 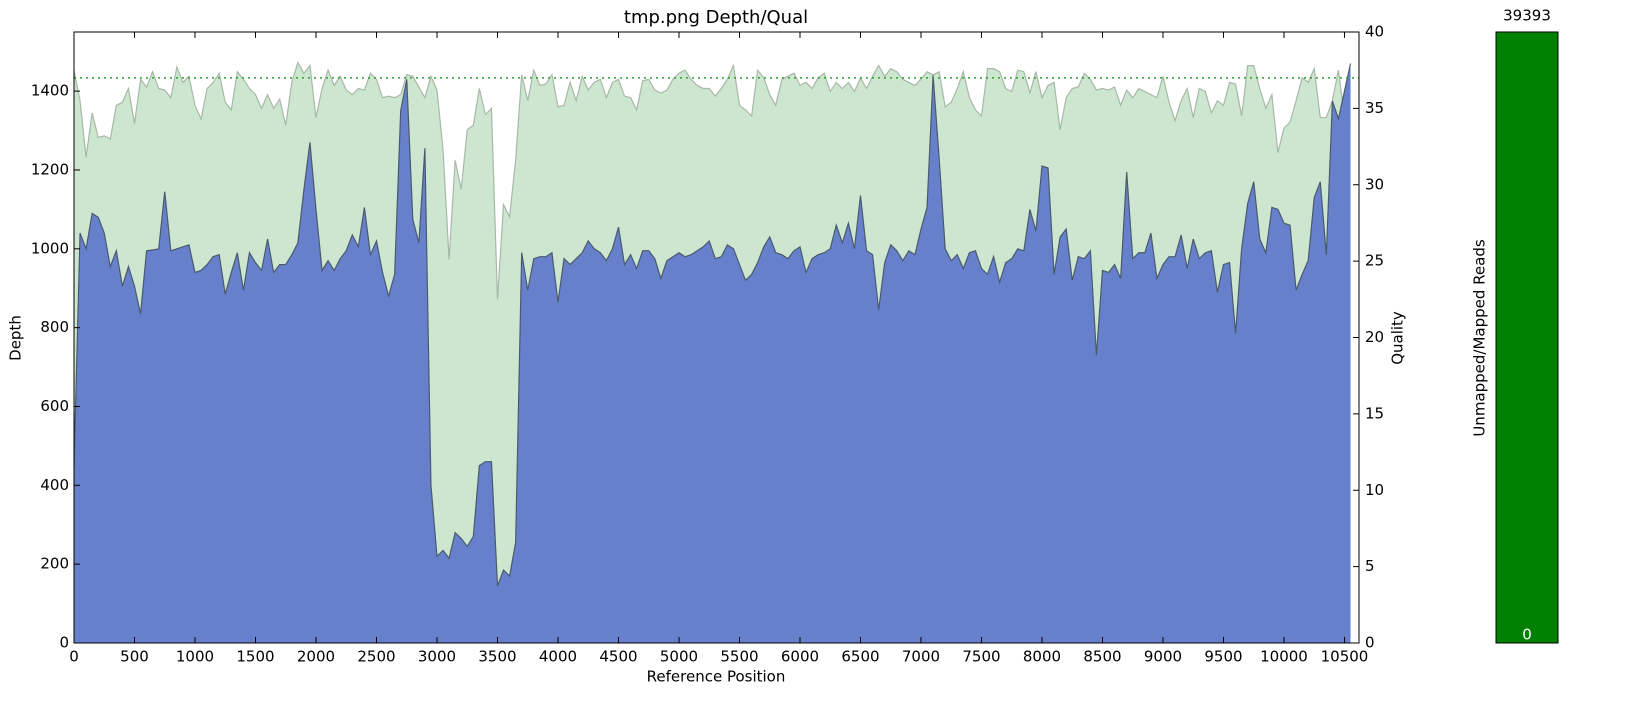 I want to click on x-tick-label: 1500, so click(x=255, y=657).